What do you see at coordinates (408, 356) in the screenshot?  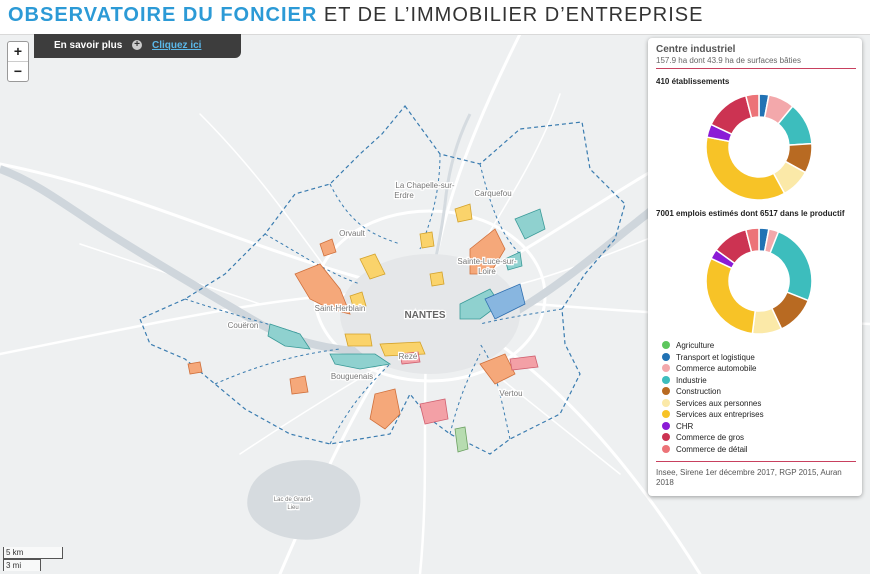 I see `place-label: Rezé` at bounding box center [408, 356].